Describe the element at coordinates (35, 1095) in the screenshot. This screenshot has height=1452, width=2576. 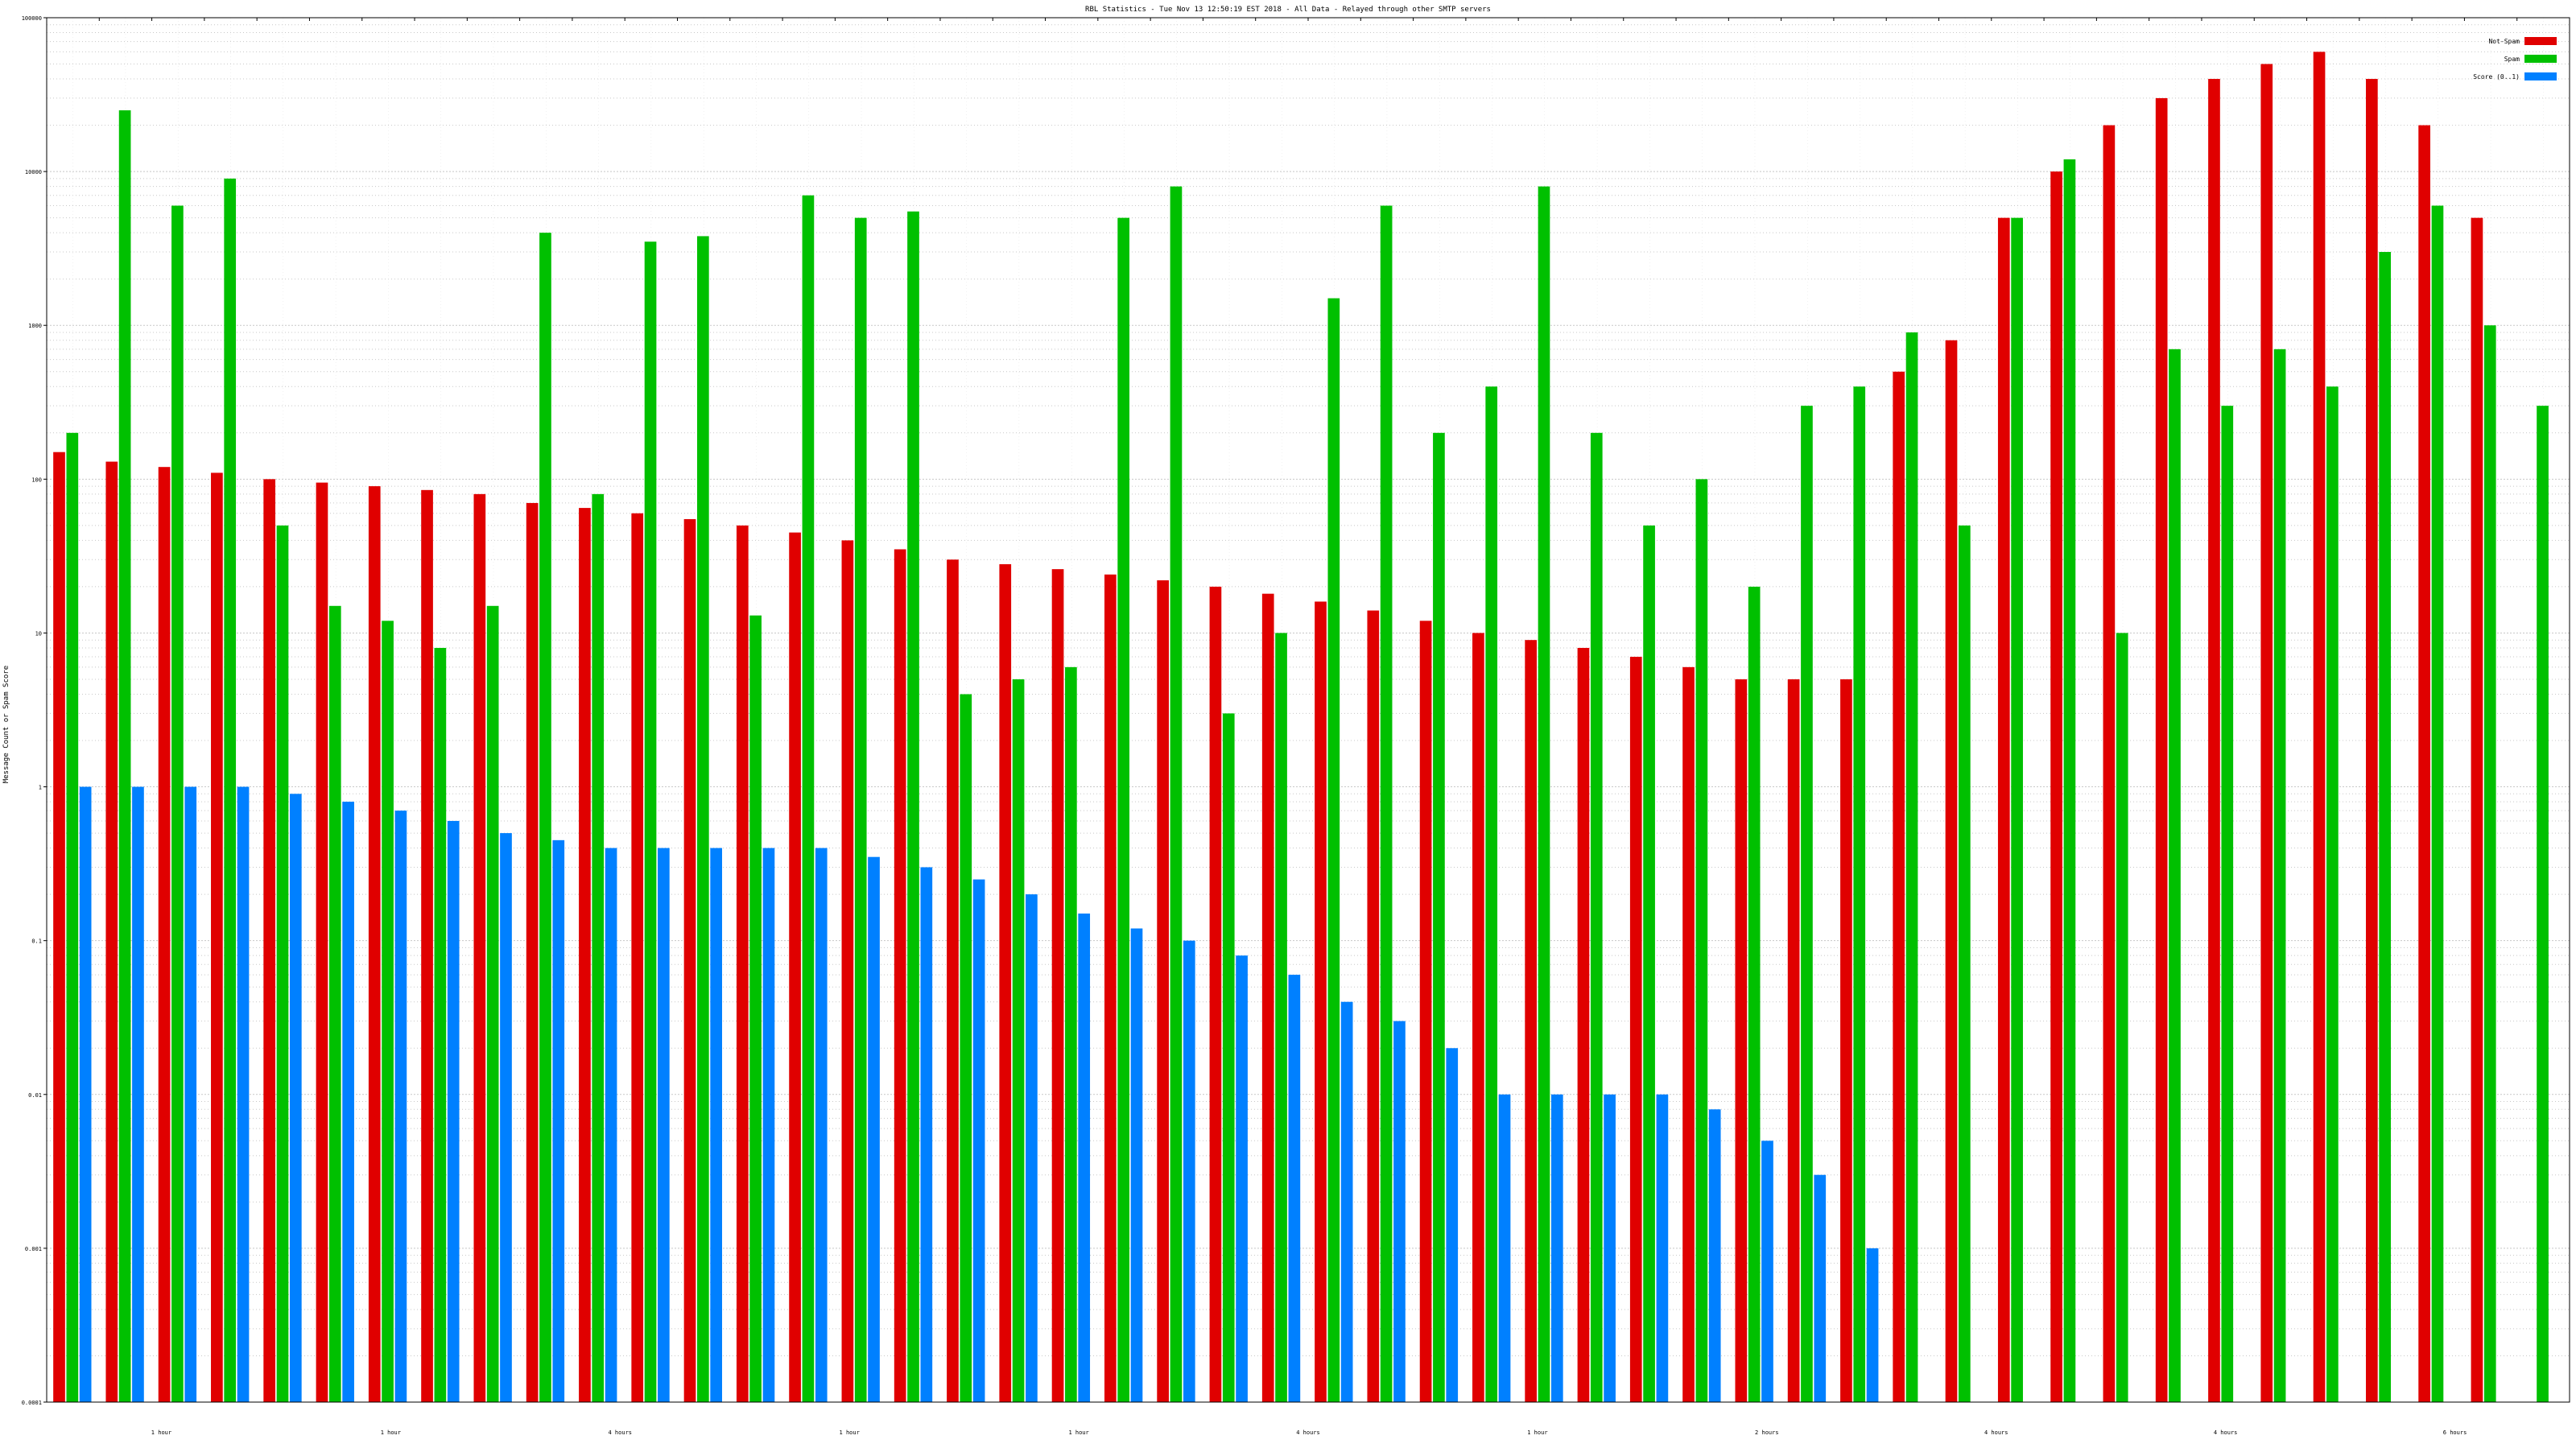
I see `y-tick-label: 0.01` at that location.